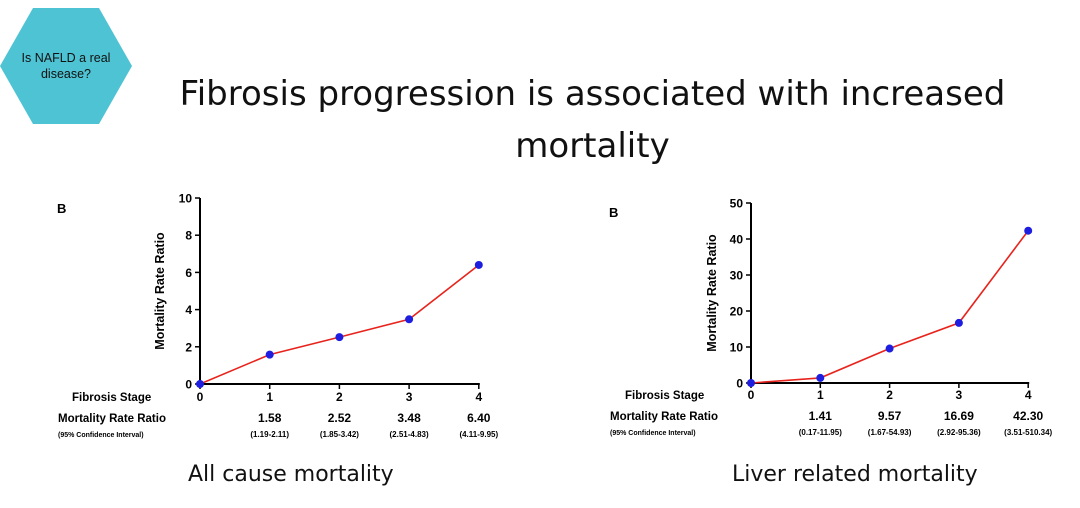  Describe the element at coordinates (188, 273) in the screenshot. I see `chart-1-y-tick-label: 6` at that location.